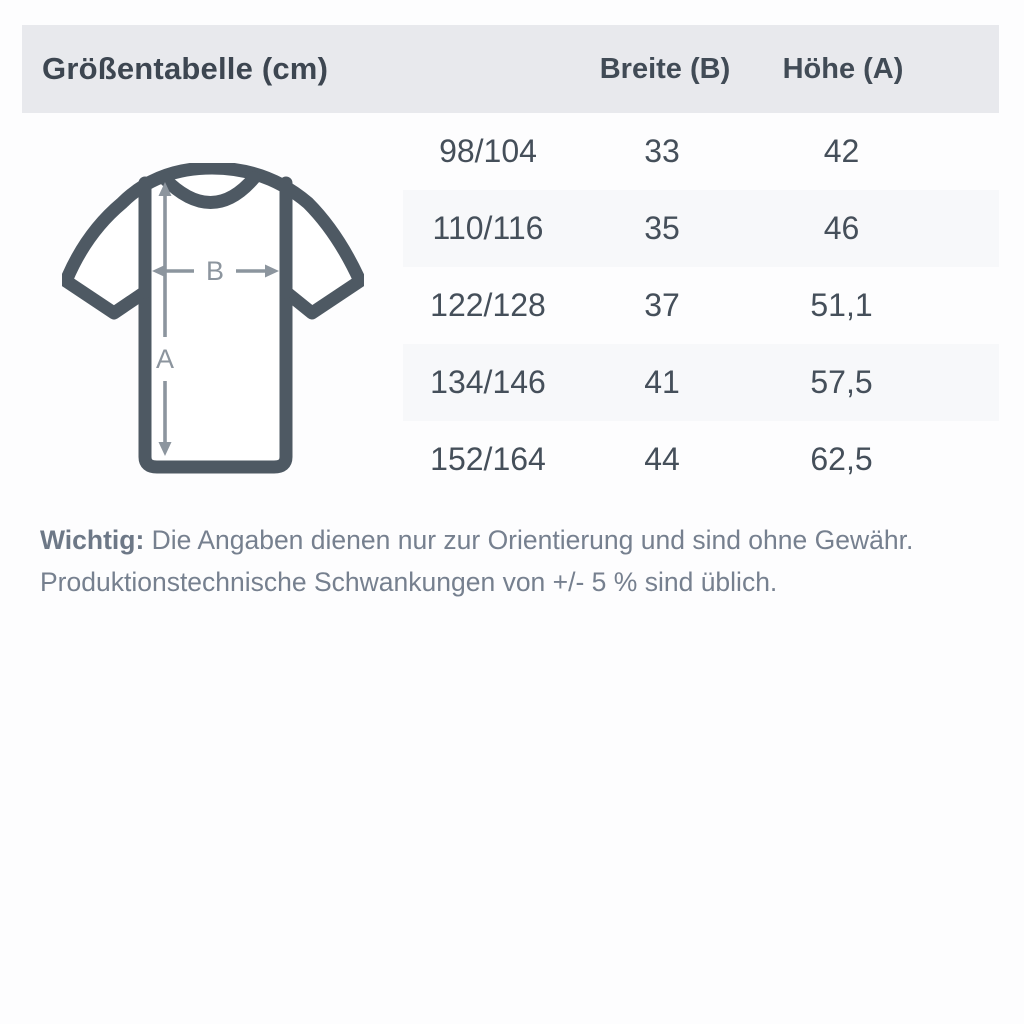 The height and width of the screenshot is (1024, 1024). What do you see at coordinates (841, 305) in the screenshot?
I see `hoehe-cell: 51,1` at bounding box center [841, 305].